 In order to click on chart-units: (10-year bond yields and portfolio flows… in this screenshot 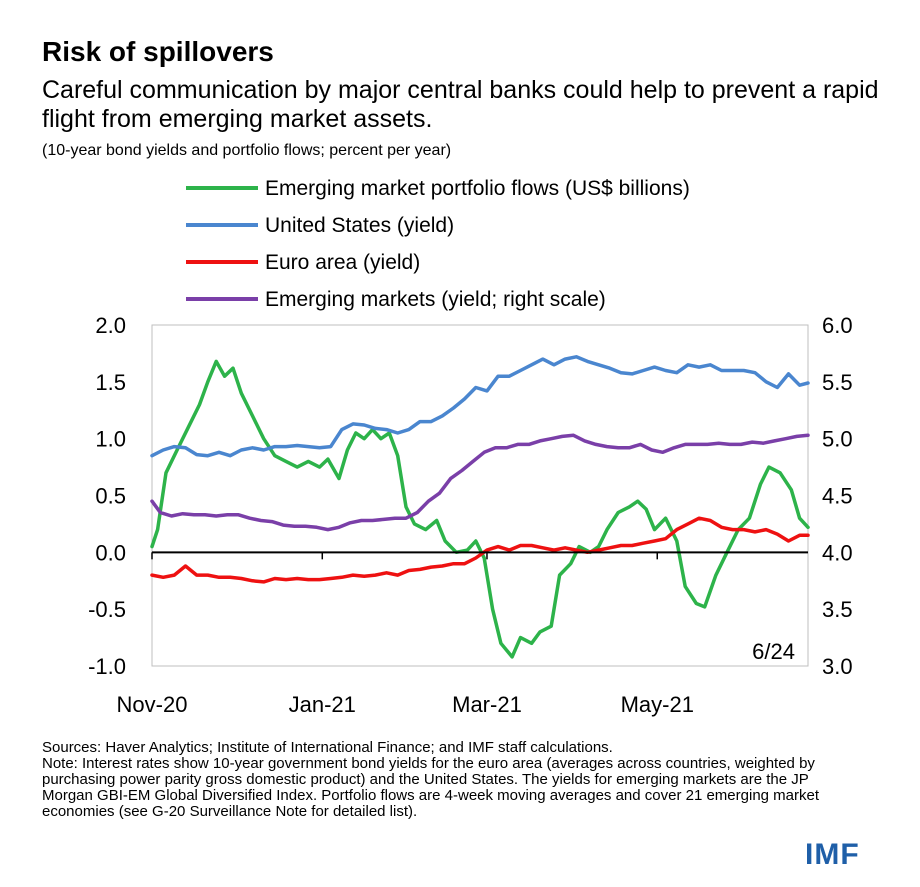, I will do `click(247, 150)`.